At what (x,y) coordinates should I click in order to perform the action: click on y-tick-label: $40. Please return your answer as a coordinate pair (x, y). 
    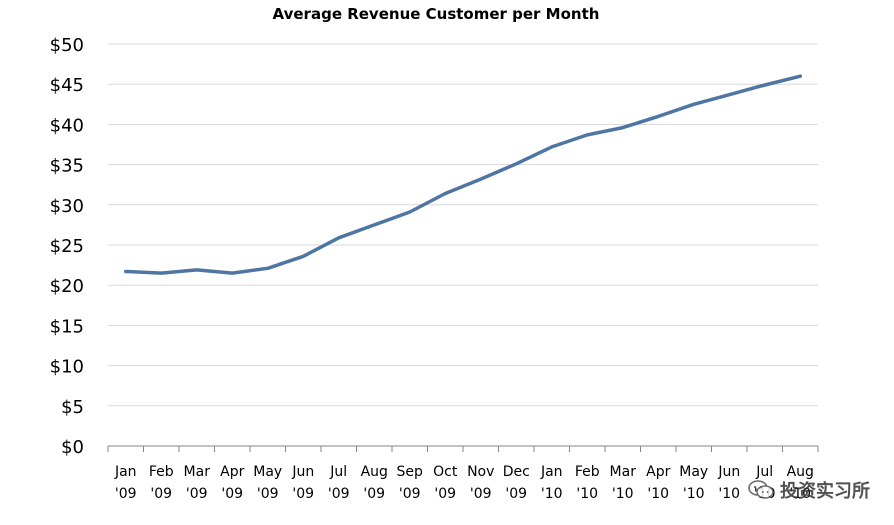
    Looking at the image, I should click on (67, 125).